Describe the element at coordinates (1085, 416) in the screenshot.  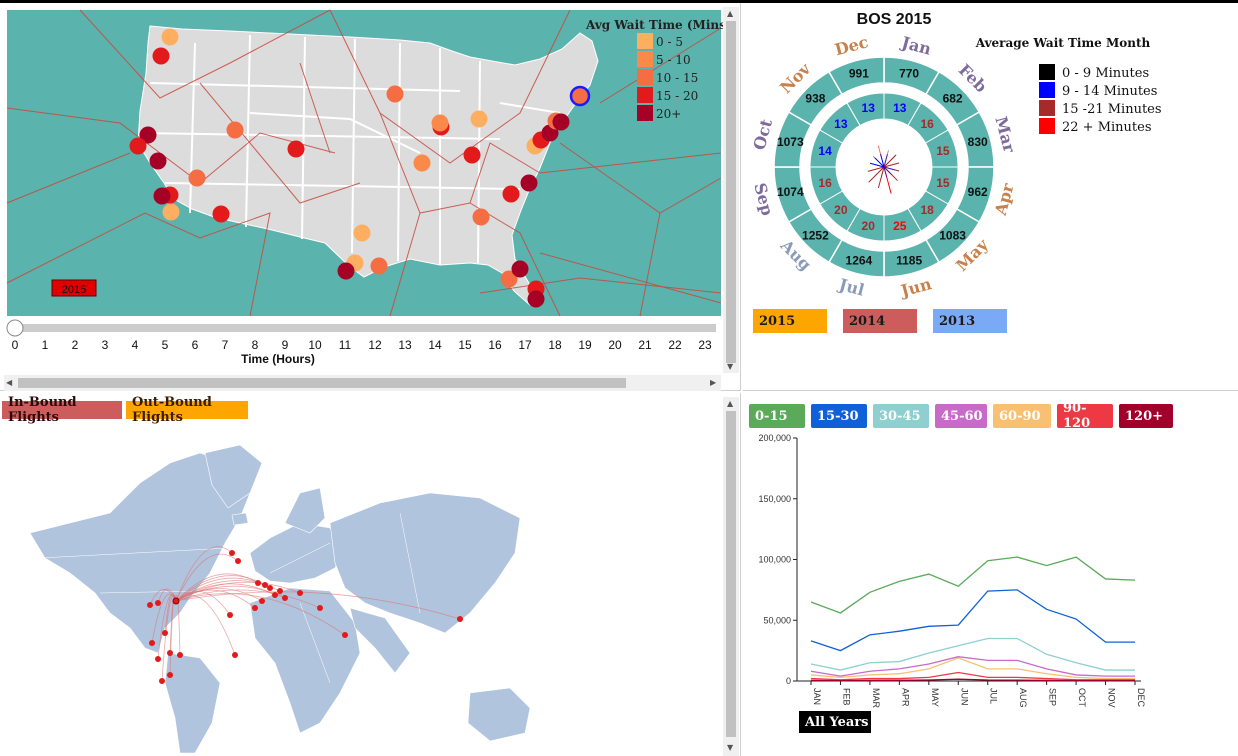
I see `filter-button-90-120: 90-120` at that location.